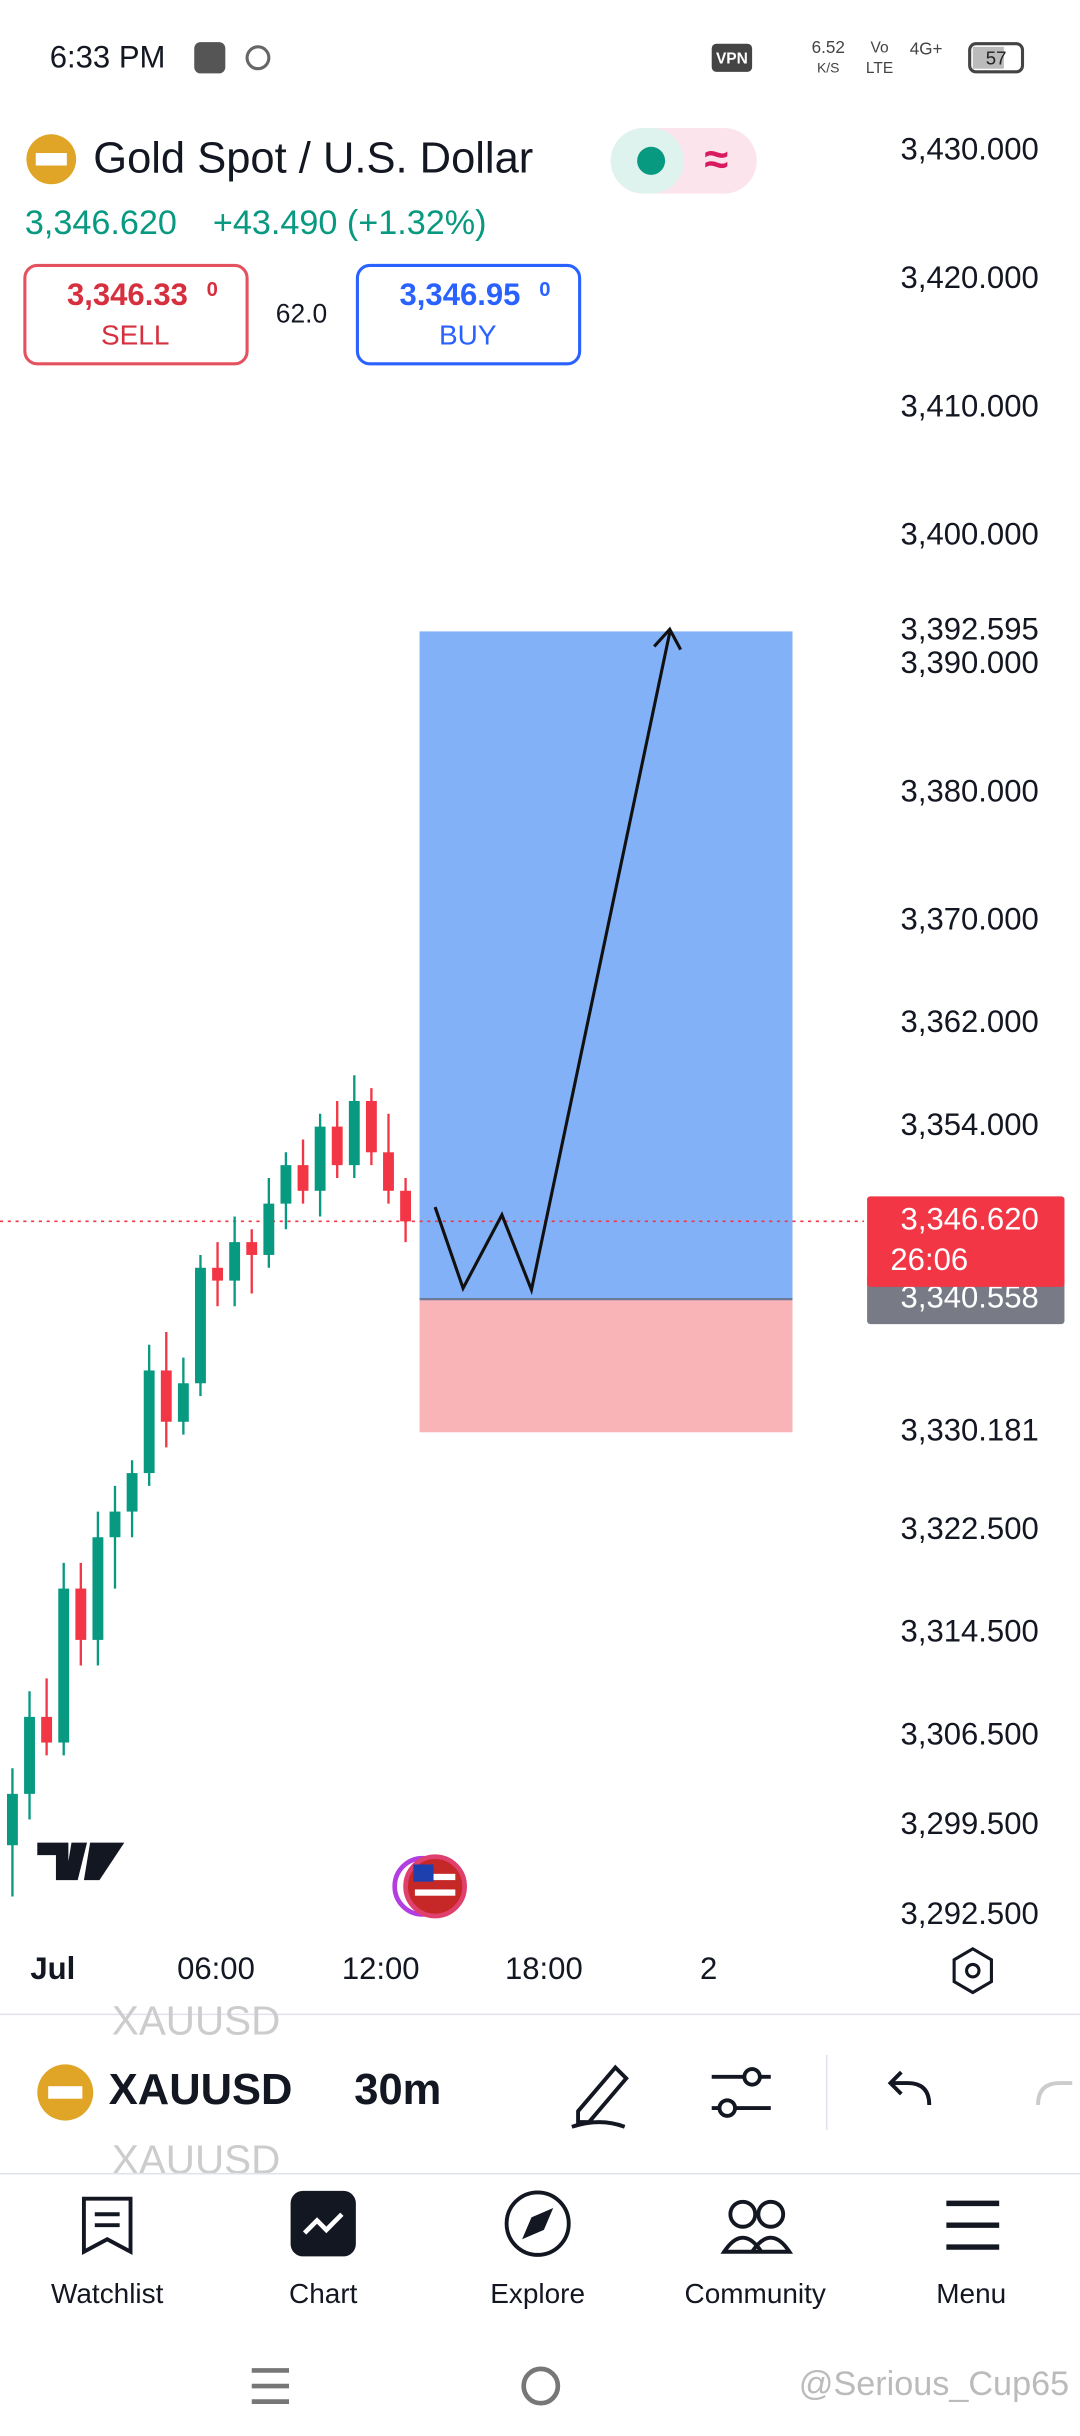 This screenshot has height=2436, width=1080. I want to click on y-tick-label: 3,420.000, so click(970, 277).